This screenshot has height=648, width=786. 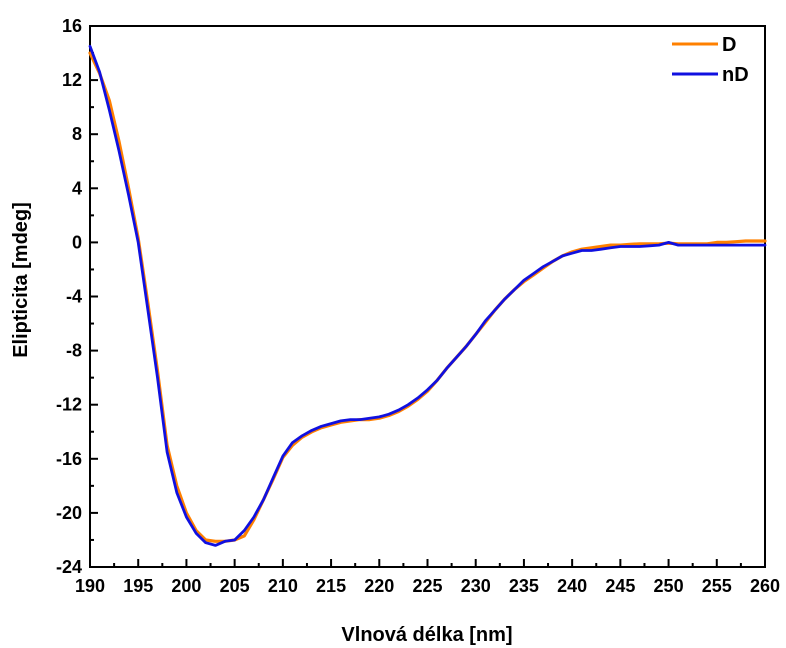 What do you see at coordinates (77, 188) in the screenshot?
I see `y-tick-label: 4` at bounding box center [77, 188].